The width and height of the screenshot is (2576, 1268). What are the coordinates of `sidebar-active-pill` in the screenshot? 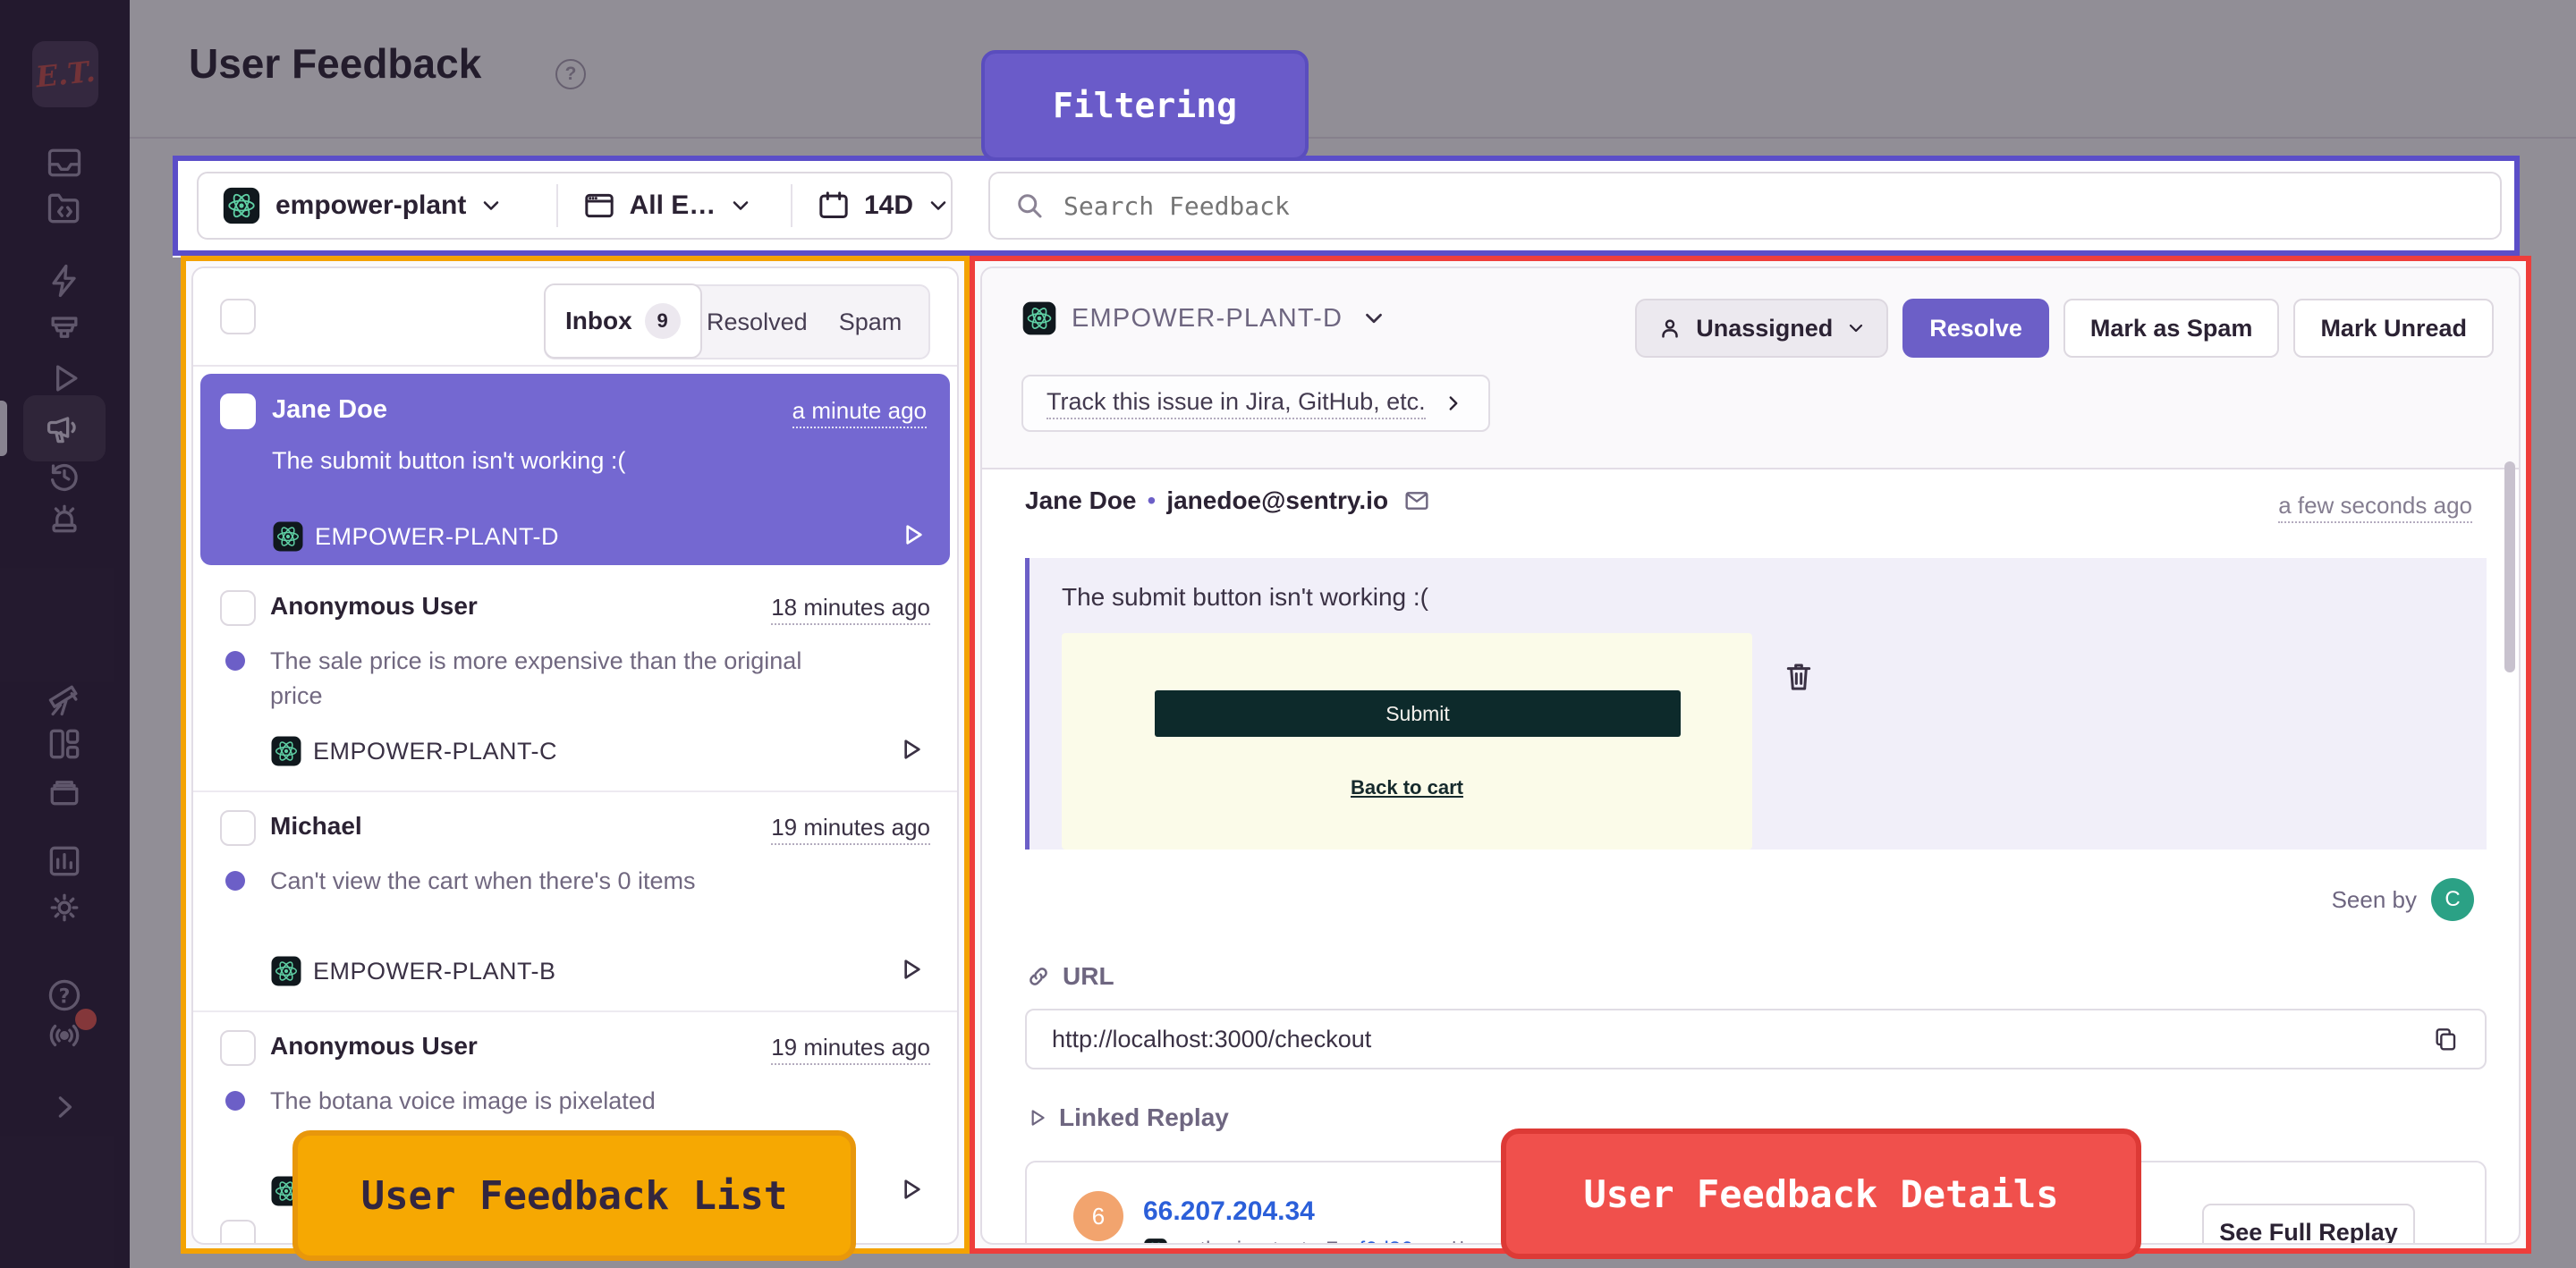 It's located at (64, 428).